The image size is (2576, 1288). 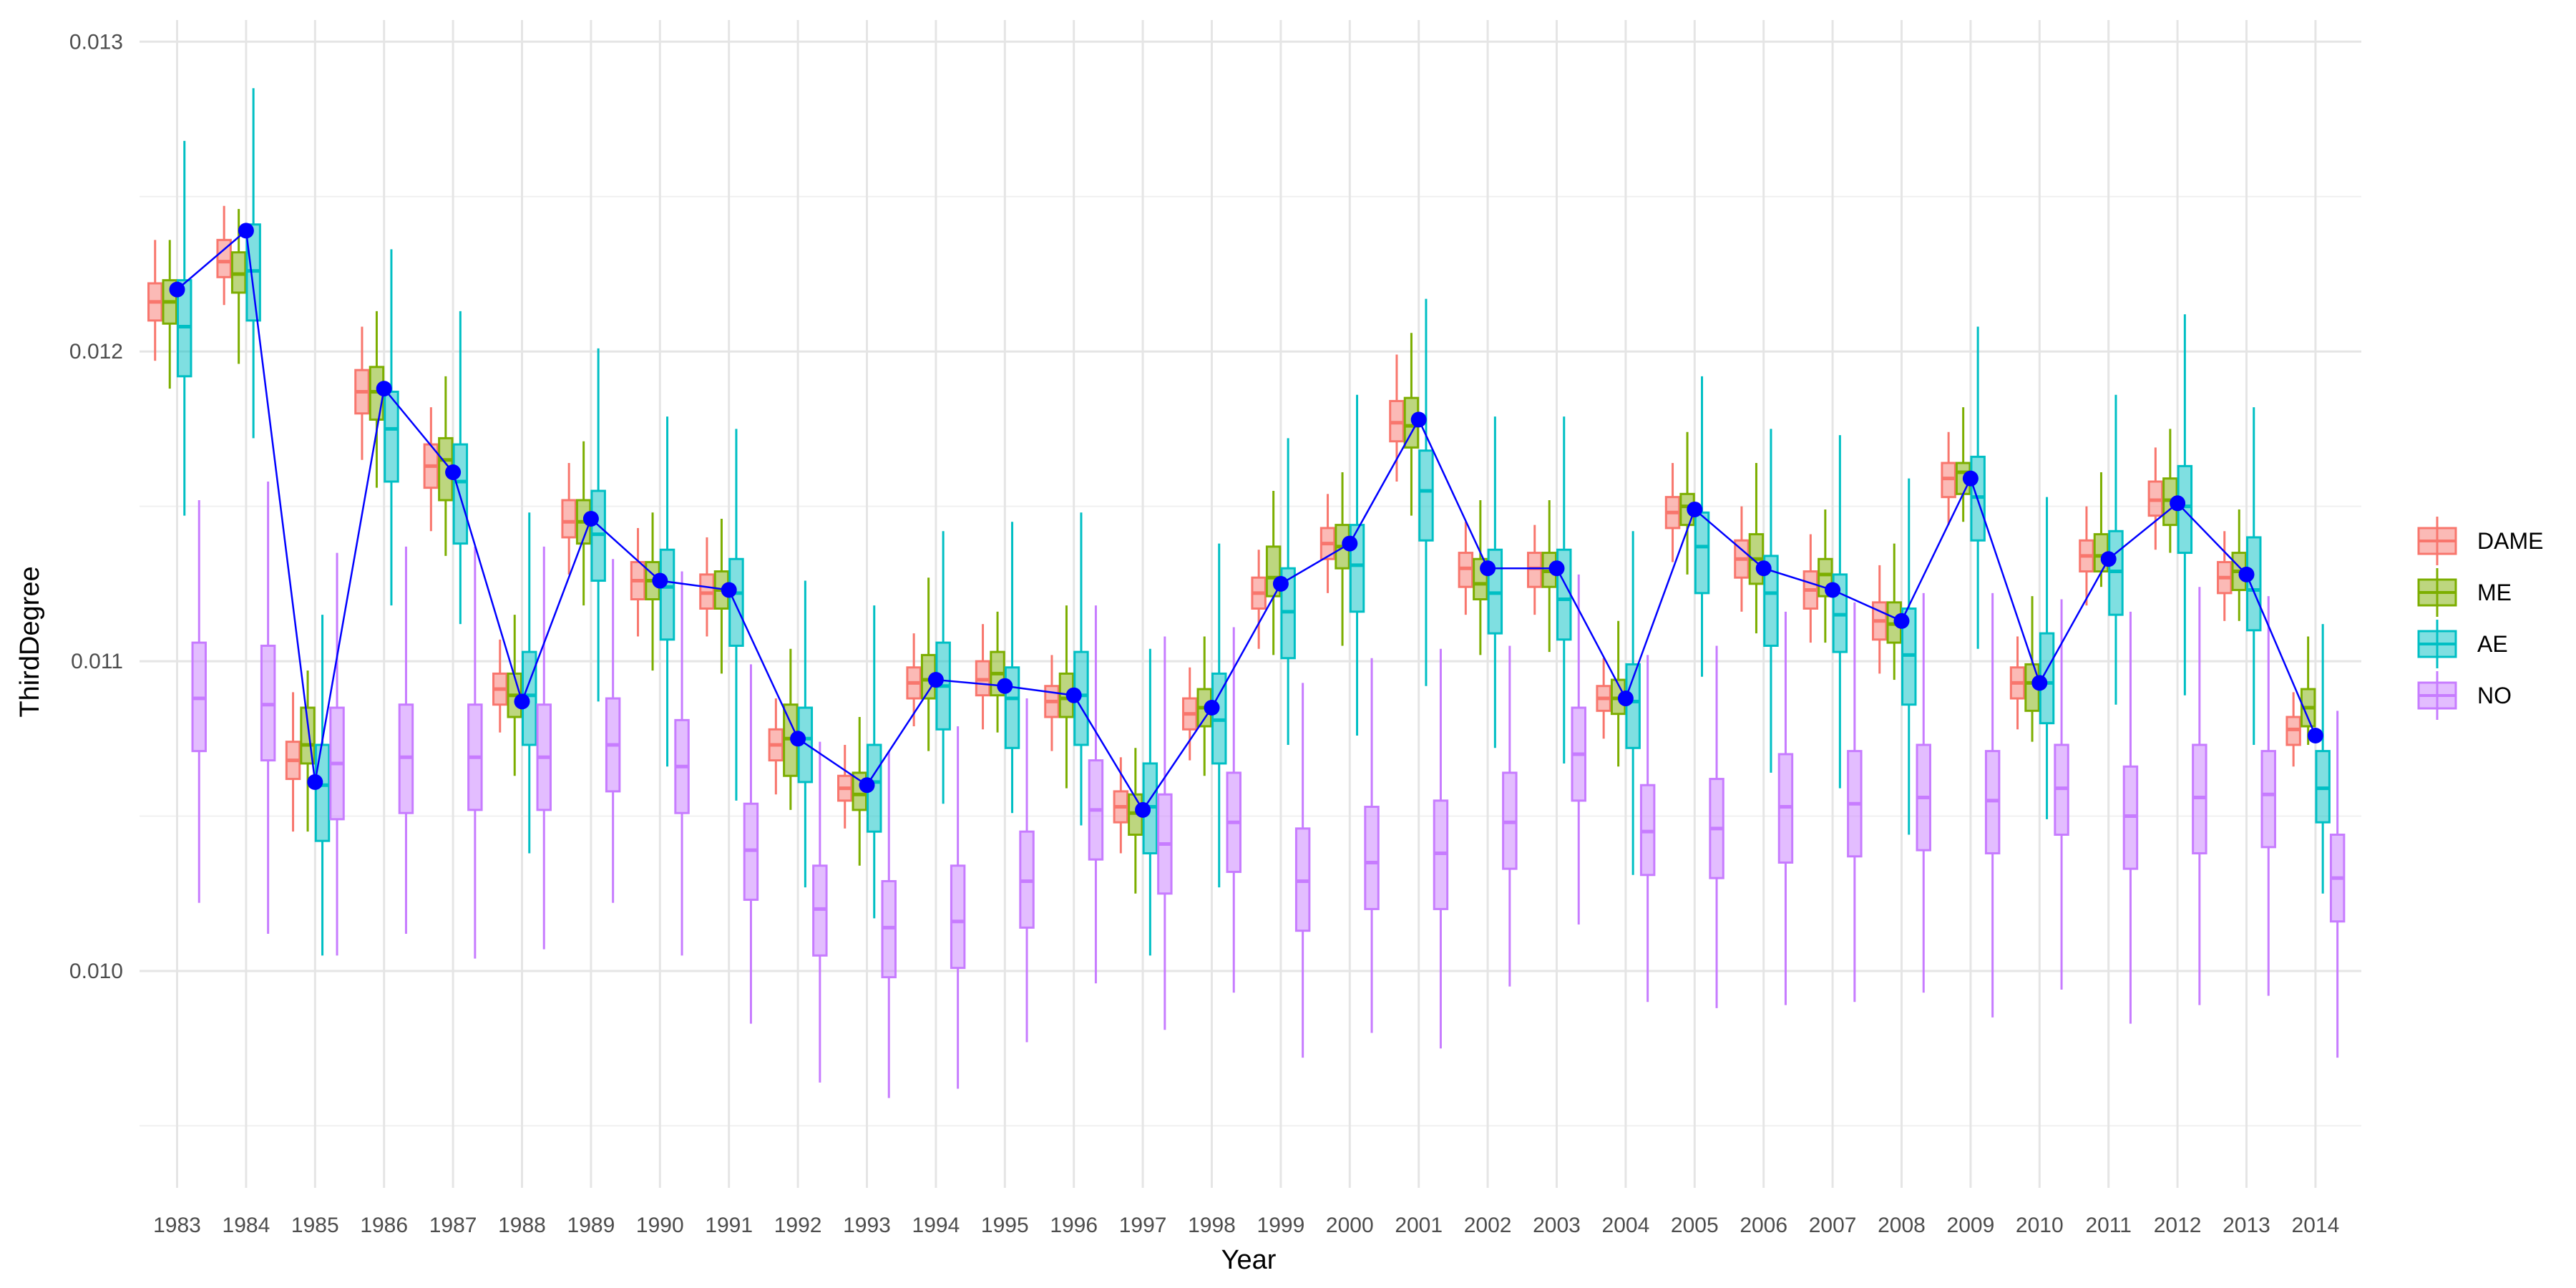 I want to click on box-no-1996, so click(x=1096, y=794).